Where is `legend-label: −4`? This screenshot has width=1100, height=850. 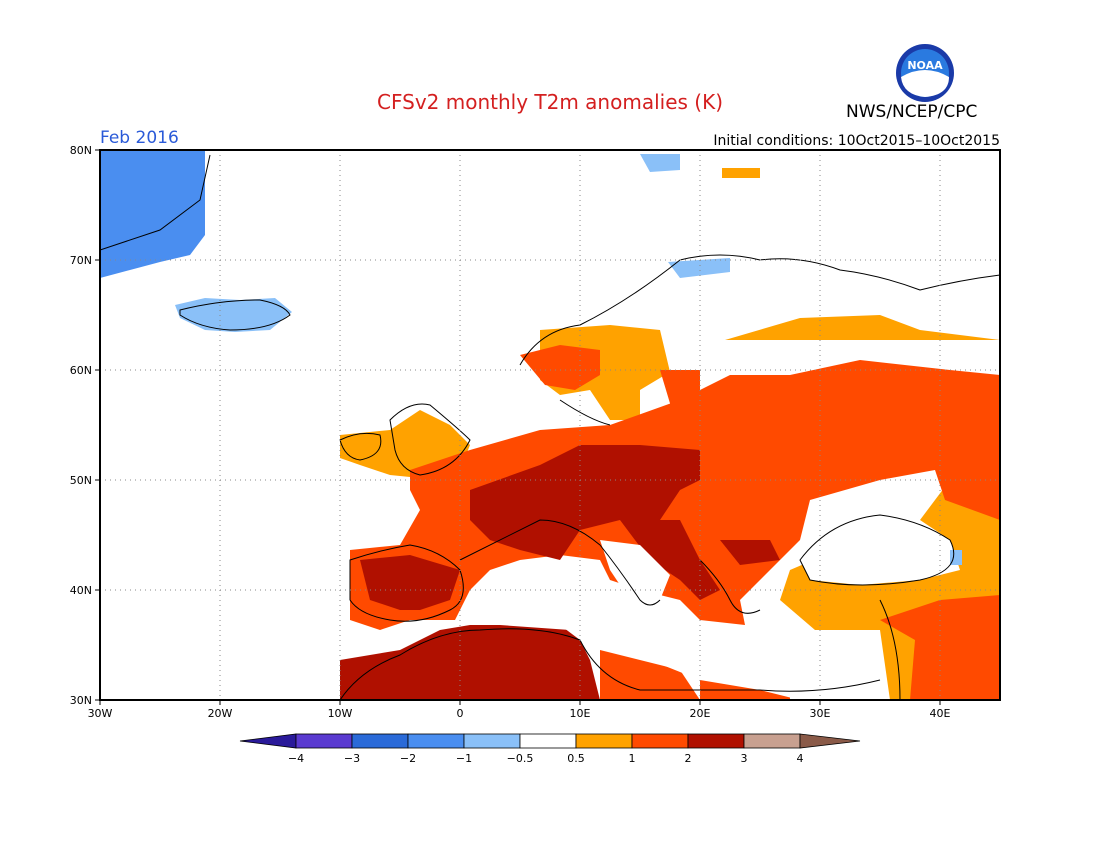
legend-label: −4 is located at coordinates (296, 758).